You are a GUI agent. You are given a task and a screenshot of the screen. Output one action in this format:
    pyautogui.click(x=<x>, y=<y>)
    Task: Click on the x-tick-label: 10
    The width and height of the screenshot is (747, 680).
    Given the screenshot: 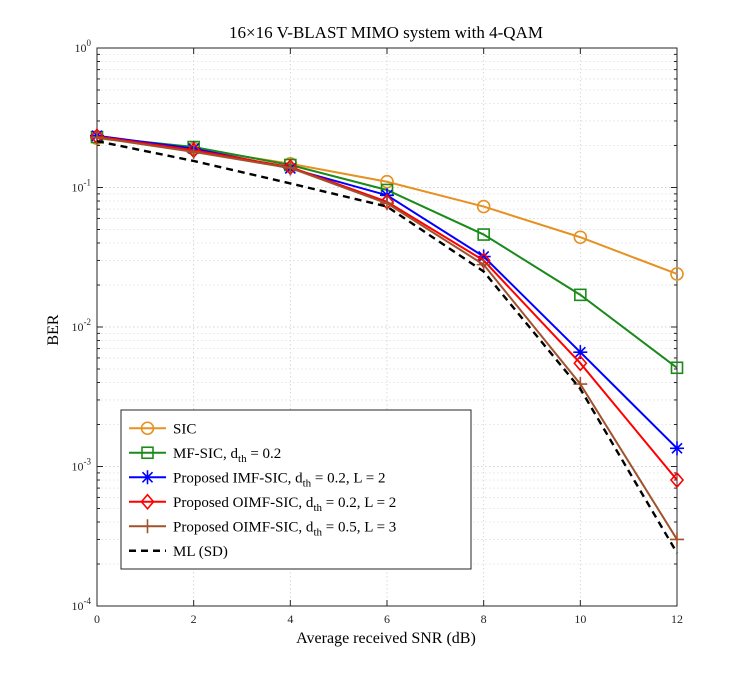 What is the action you would take?
    pyautogui.click(x=580, y=619)
    